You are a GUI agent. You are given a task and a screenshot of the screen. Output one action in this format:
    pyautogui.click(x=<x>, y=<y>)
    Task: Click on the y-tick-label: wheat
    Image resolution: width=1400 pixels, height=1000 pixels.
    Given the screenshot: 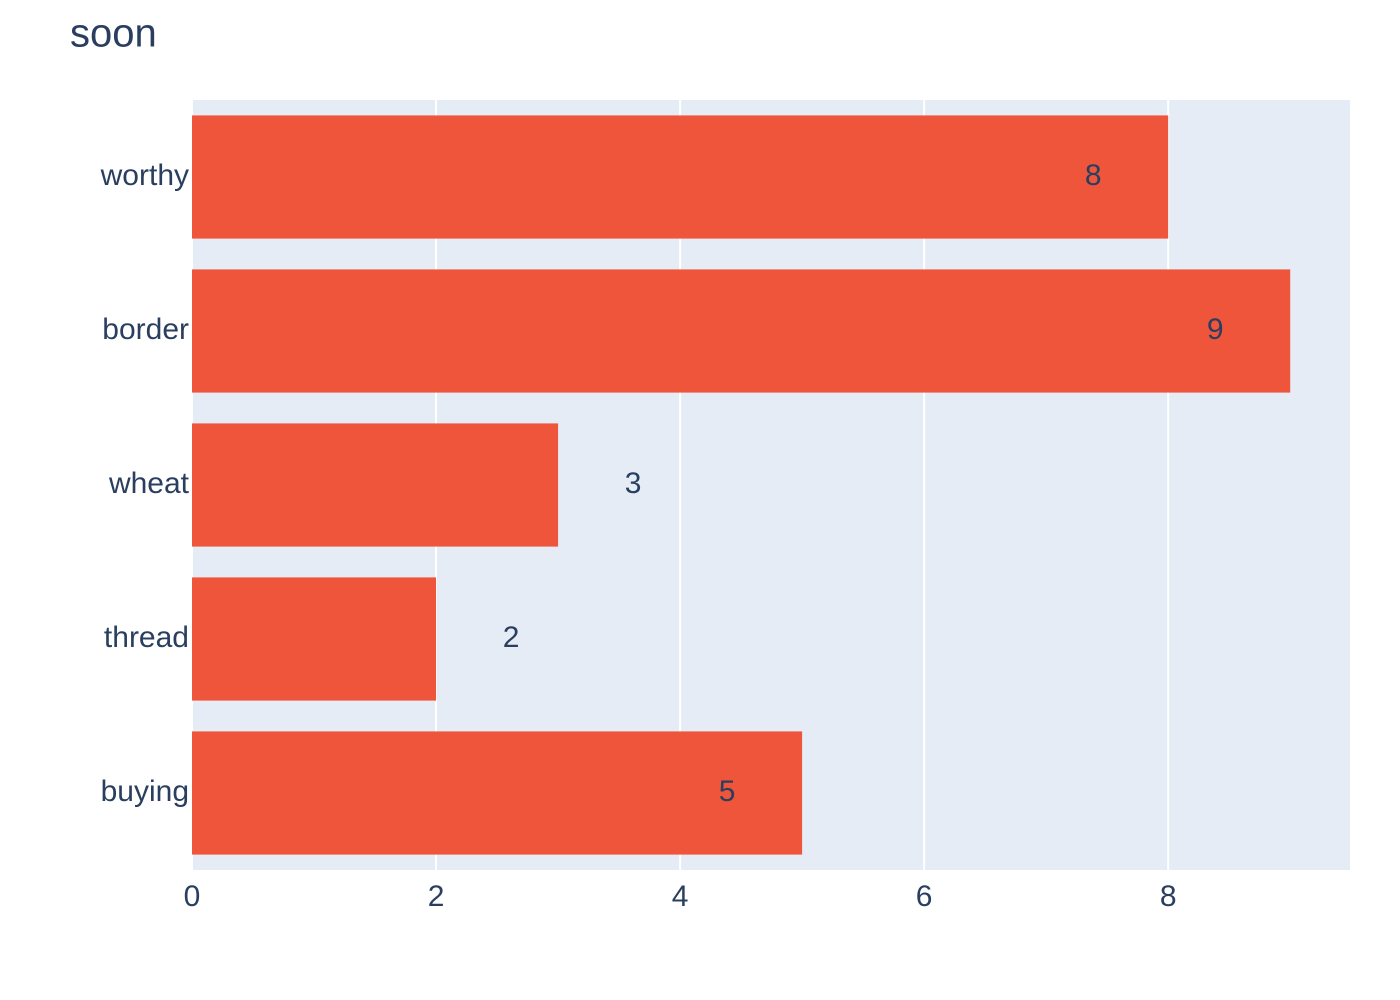 What is the action you would take?
    pyautogui.click(x=149, y=483)
    